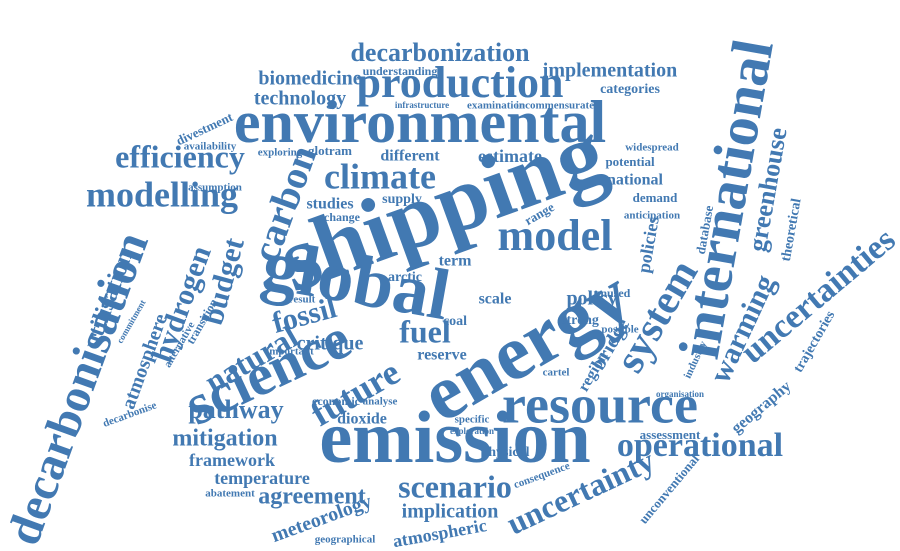 The width and height of the screenshot is (900, 551). What do you see at coordinates (224, 439) in the screenshot?
I see `word: mitigation` at bounding box center [224, 439].